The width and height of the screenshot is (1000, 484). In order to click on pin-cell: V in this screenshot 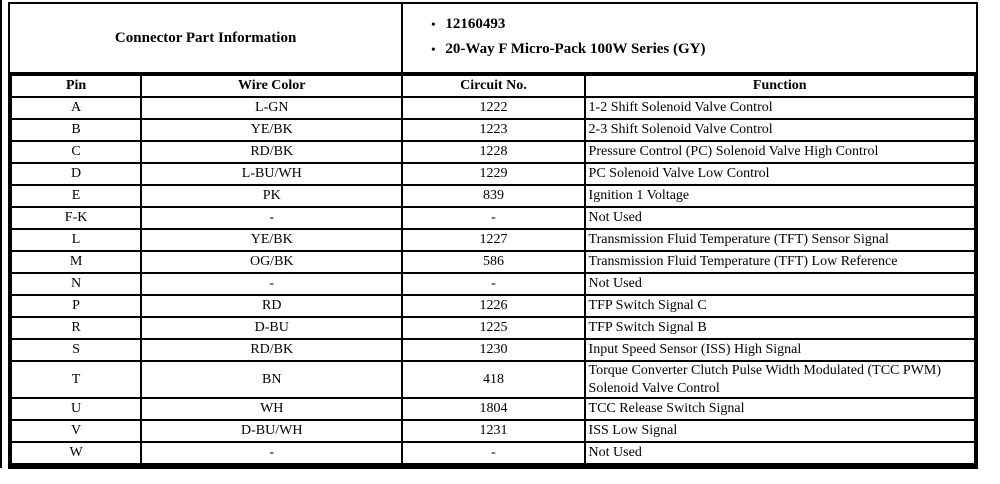, I will do `click(76, 431)`.